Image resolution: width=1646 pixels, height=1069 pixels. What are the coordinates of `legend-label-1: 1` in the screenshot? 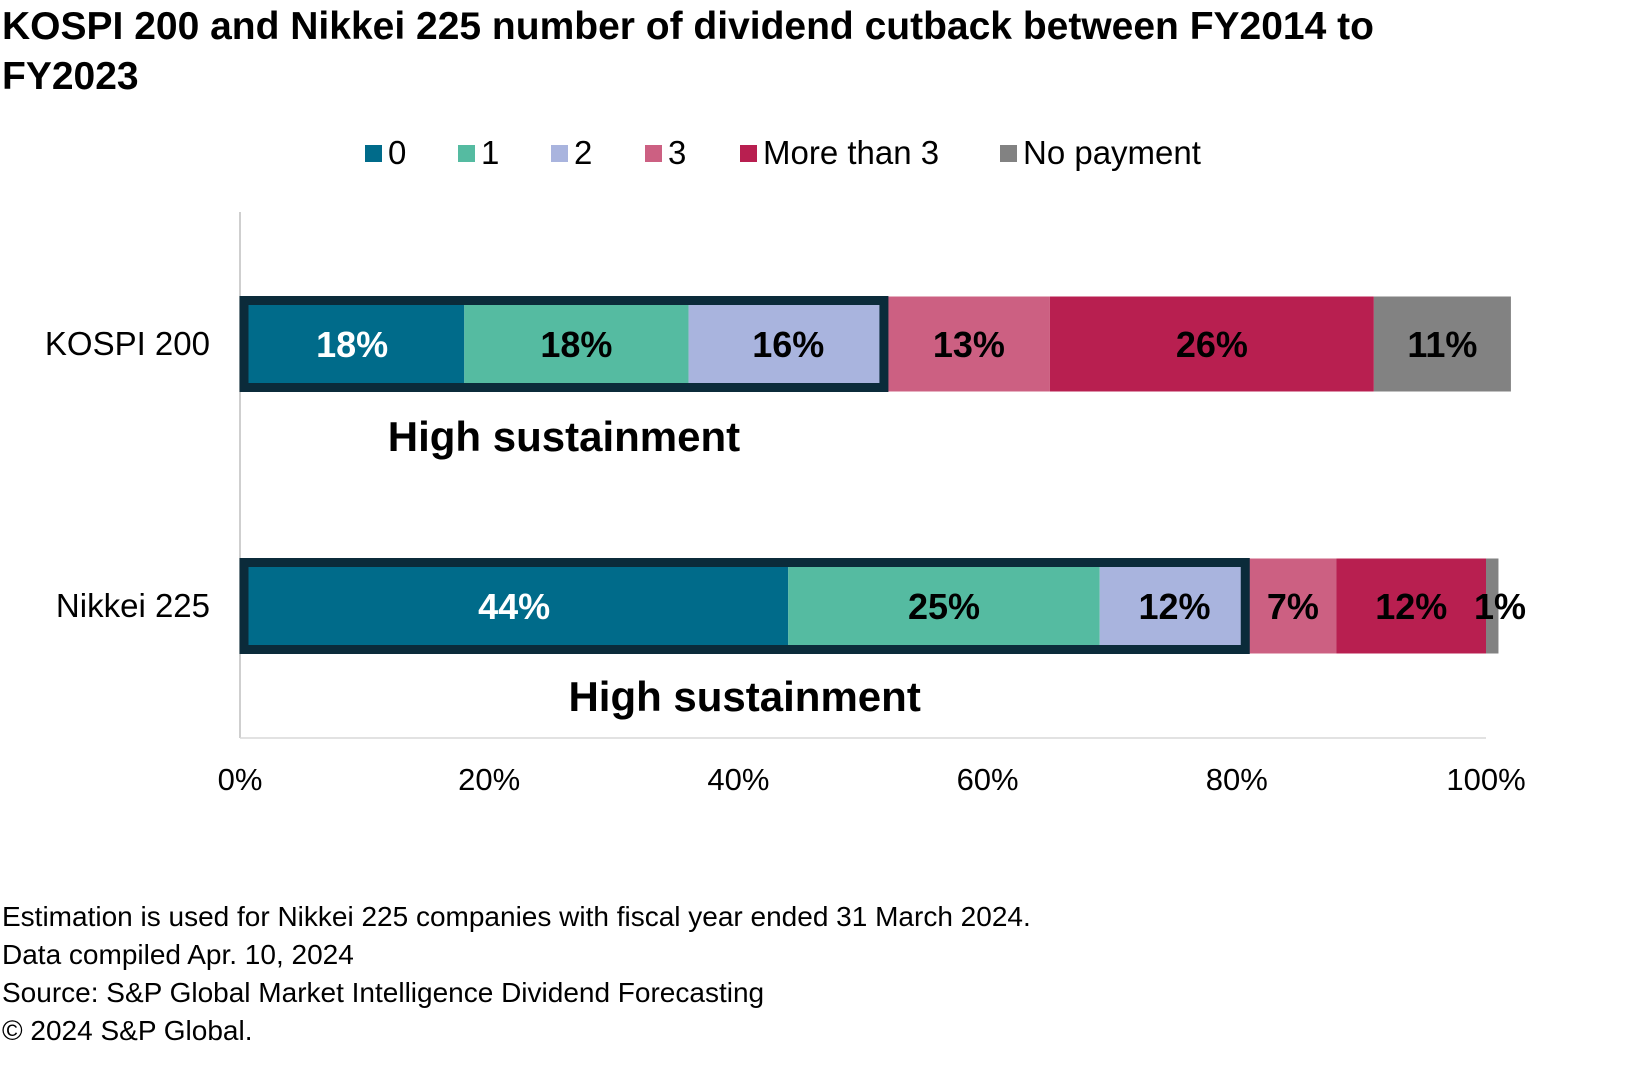 It's located at (490, 152).